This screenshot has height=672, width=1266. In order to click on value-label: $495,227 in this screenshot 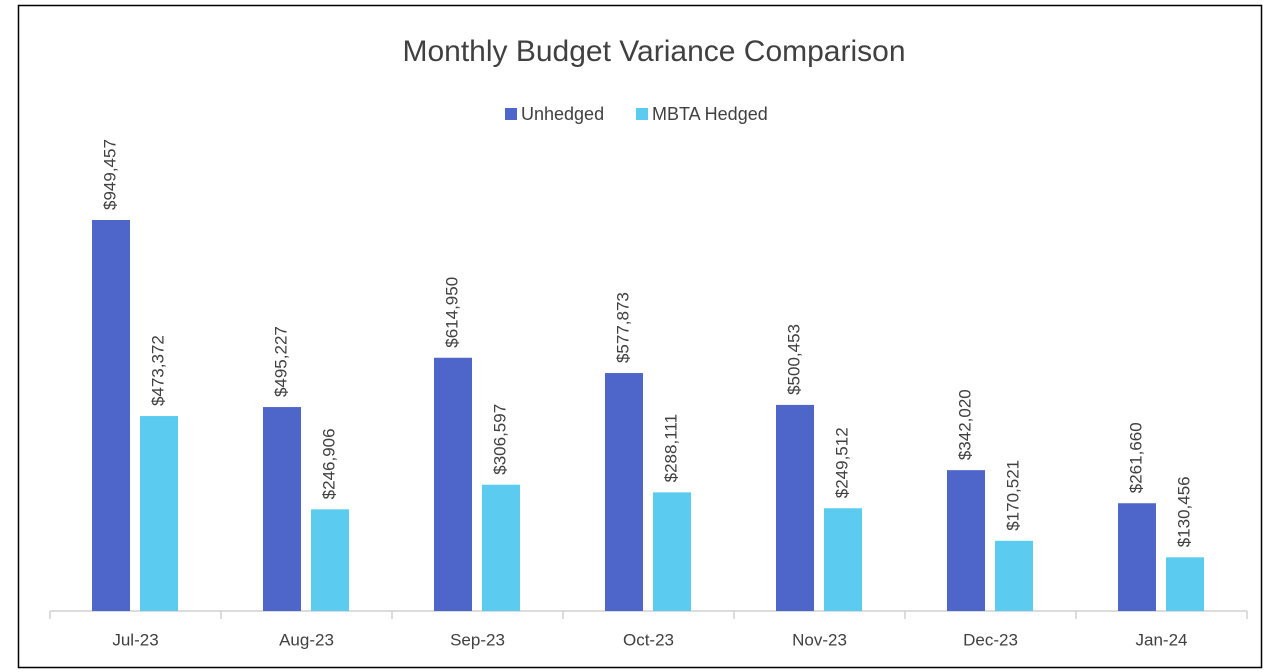, I will do `click(280, 361)`.